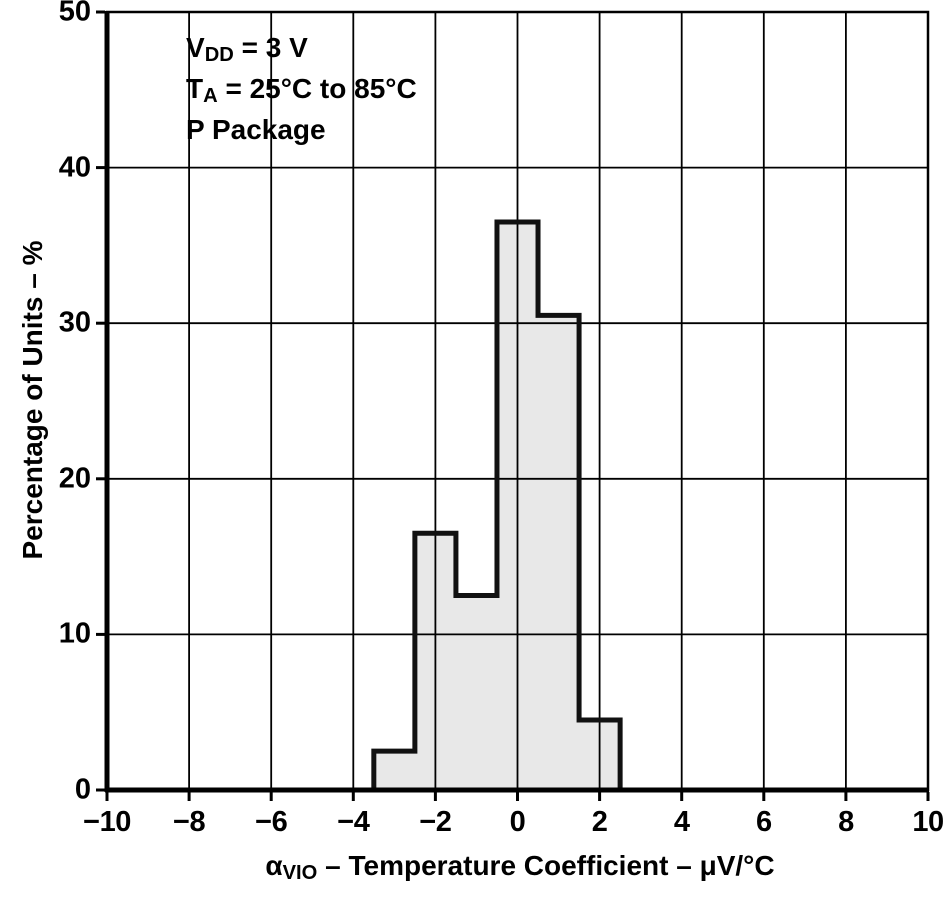  What do you see at coordinates (681, 822) in the screenshot?
I see `x-tick-label: 4` at bounding box center [681, 822].